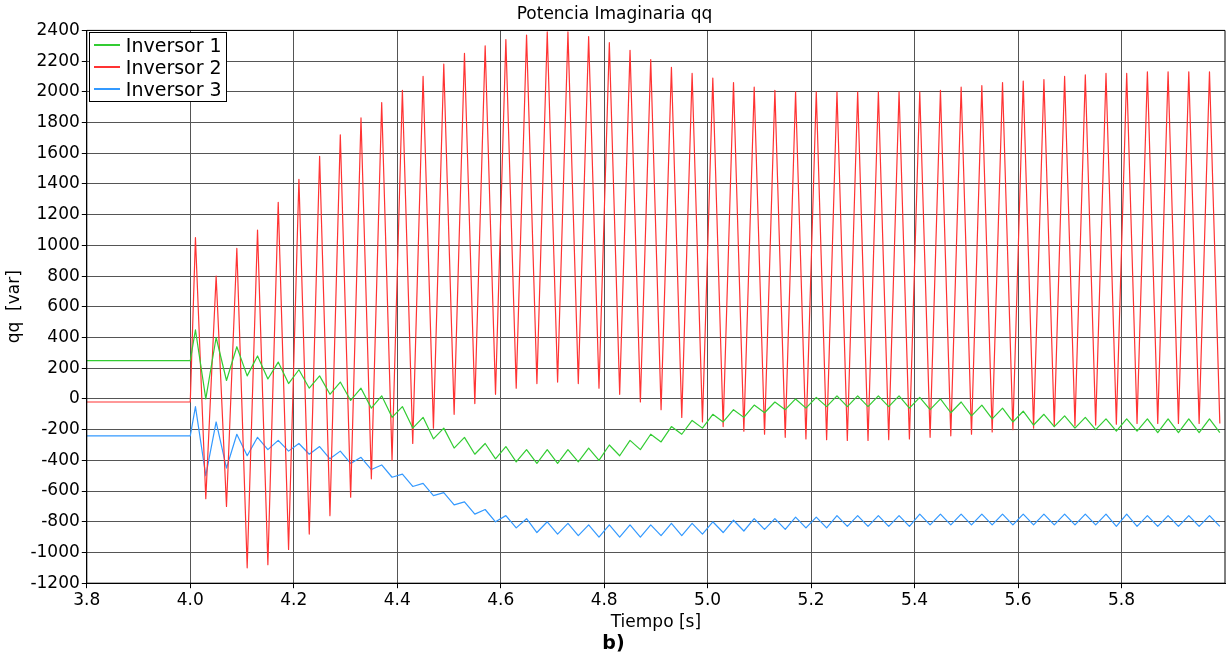 This screenshot has height=661, width=1227. What do you see at coordinates (604, 598) in the screenshot?
I see `x-tick-label: 4.8` at bounding box center [604, 598].